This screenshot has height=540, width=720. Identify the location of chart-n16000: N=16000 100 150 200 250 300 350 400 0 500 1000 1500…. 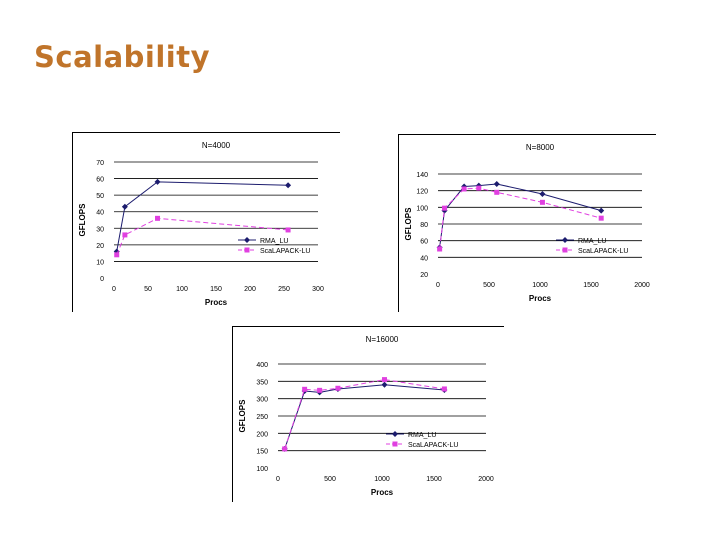
(368, 414).